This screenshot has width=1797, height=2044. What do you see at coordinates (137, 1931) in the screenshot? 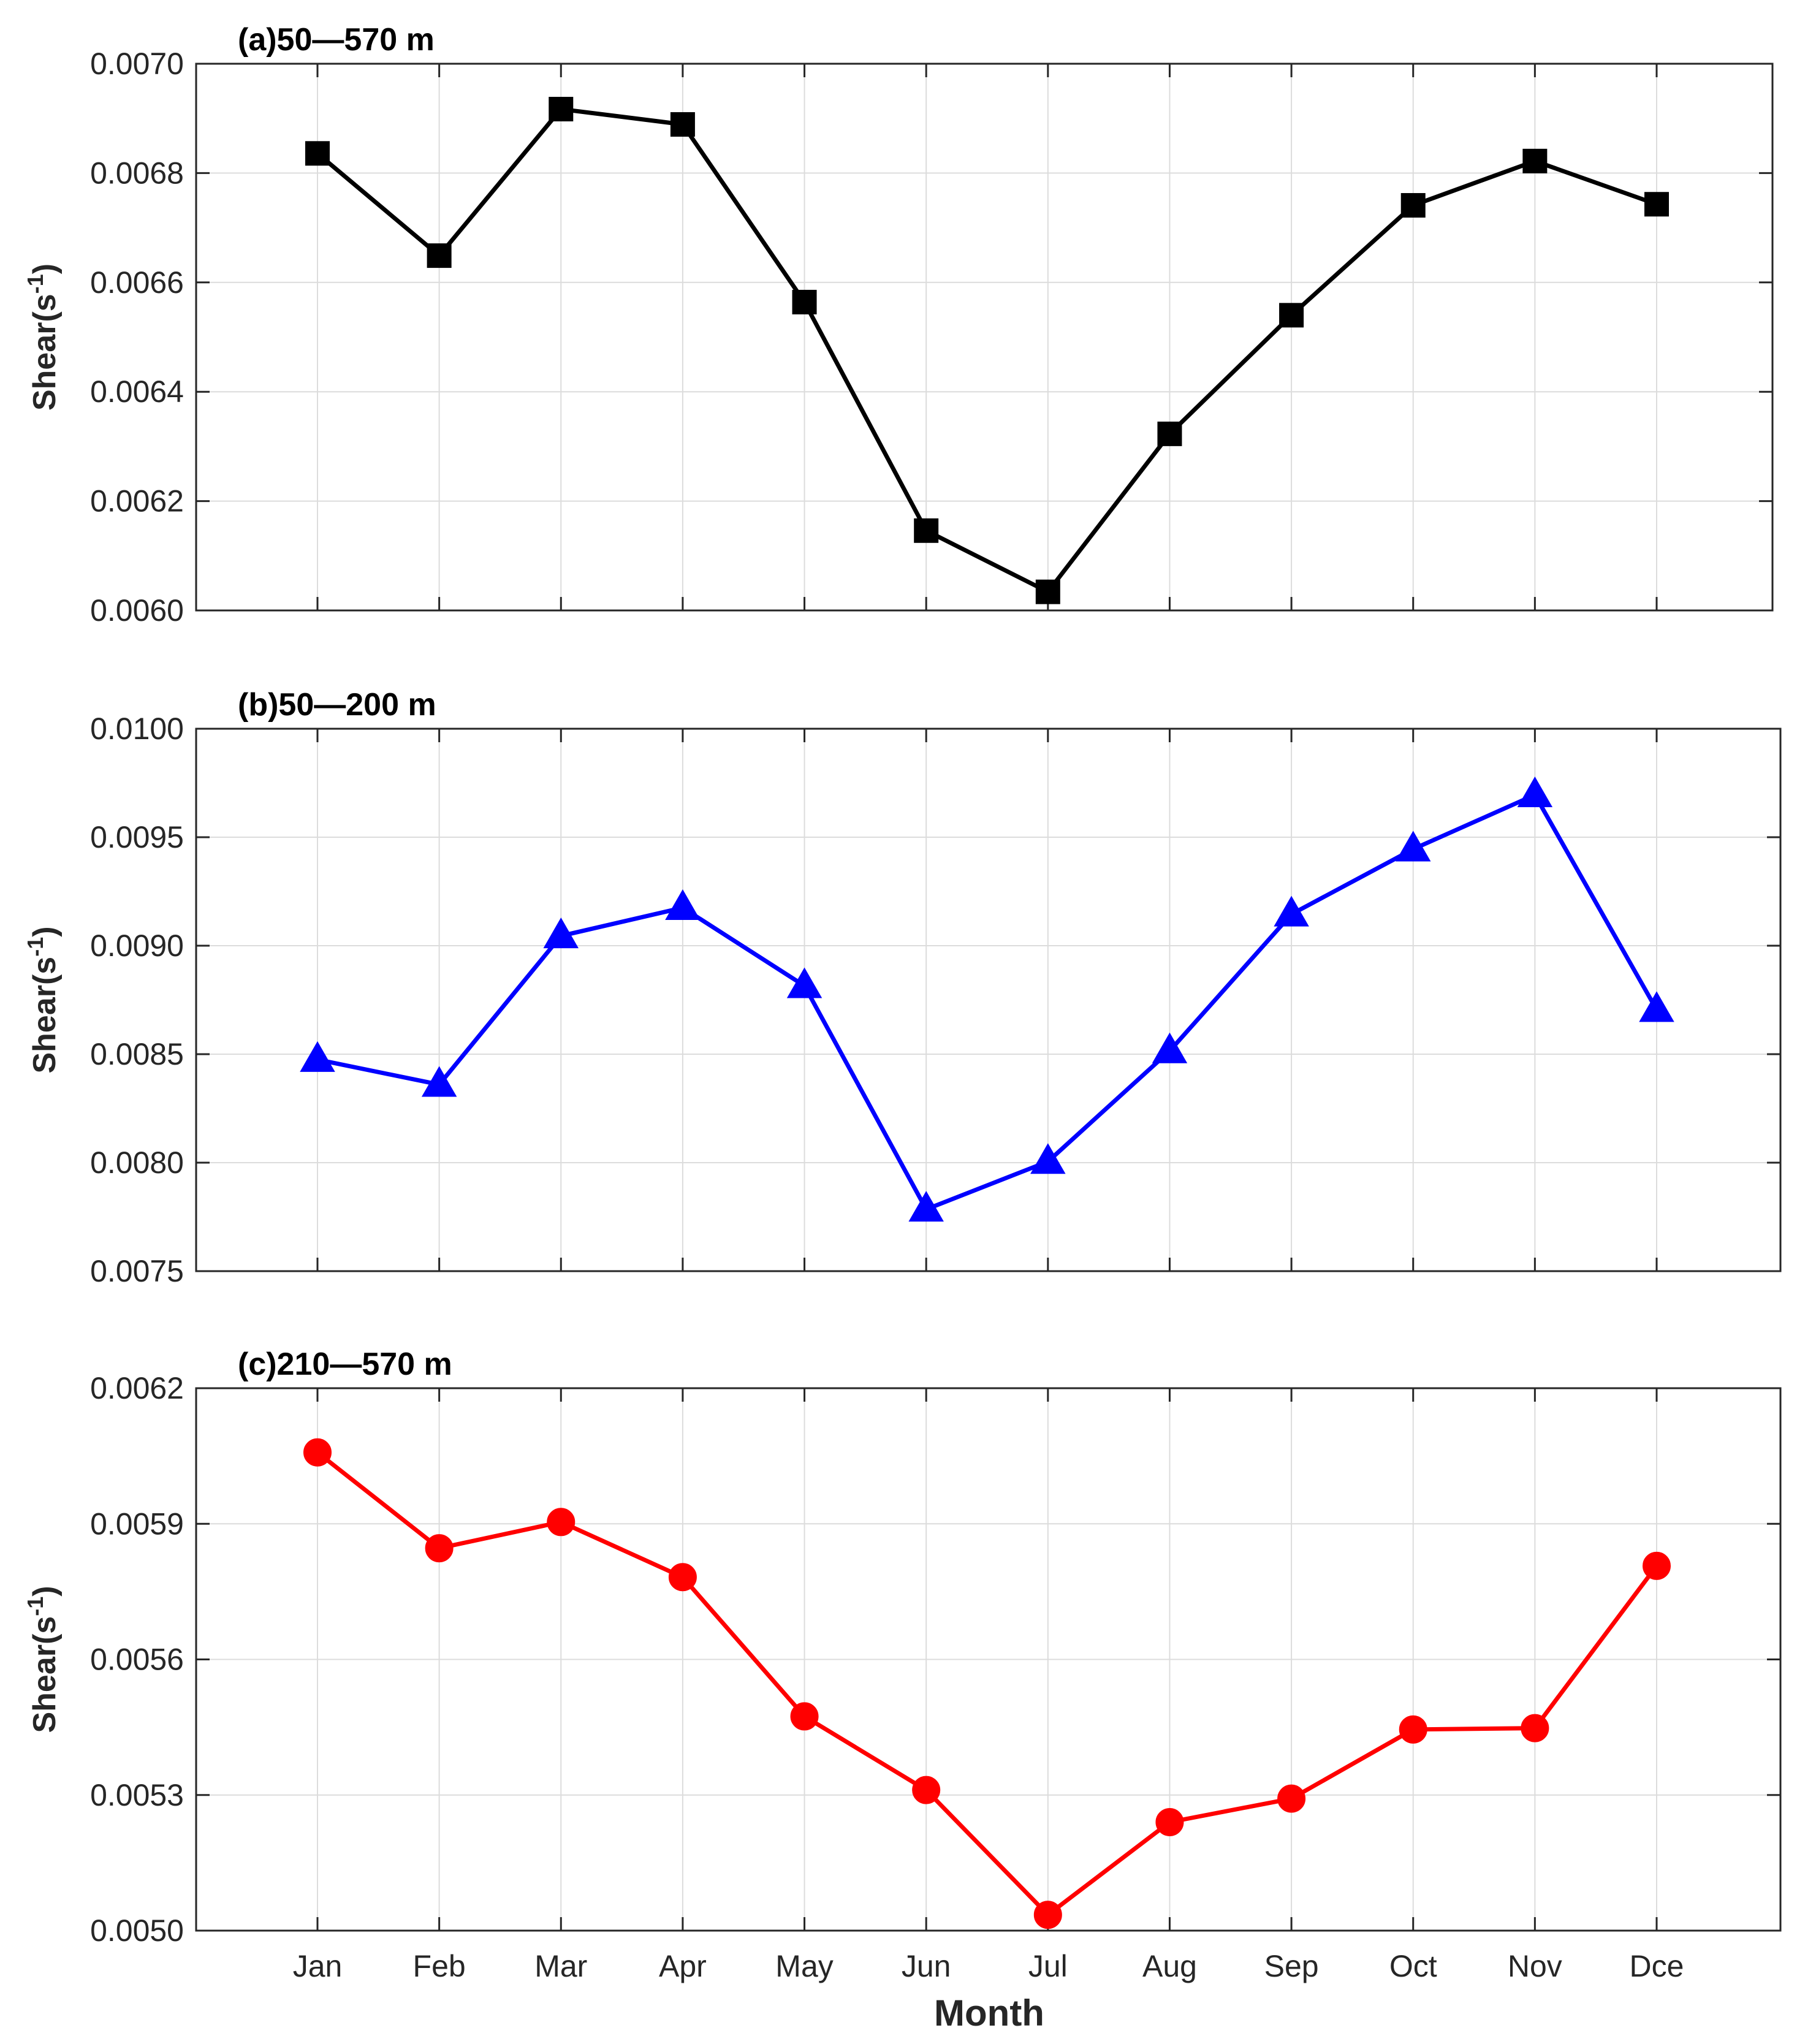
I see `y-tick-label: 0.0050` at bounding box center [137, 1931].